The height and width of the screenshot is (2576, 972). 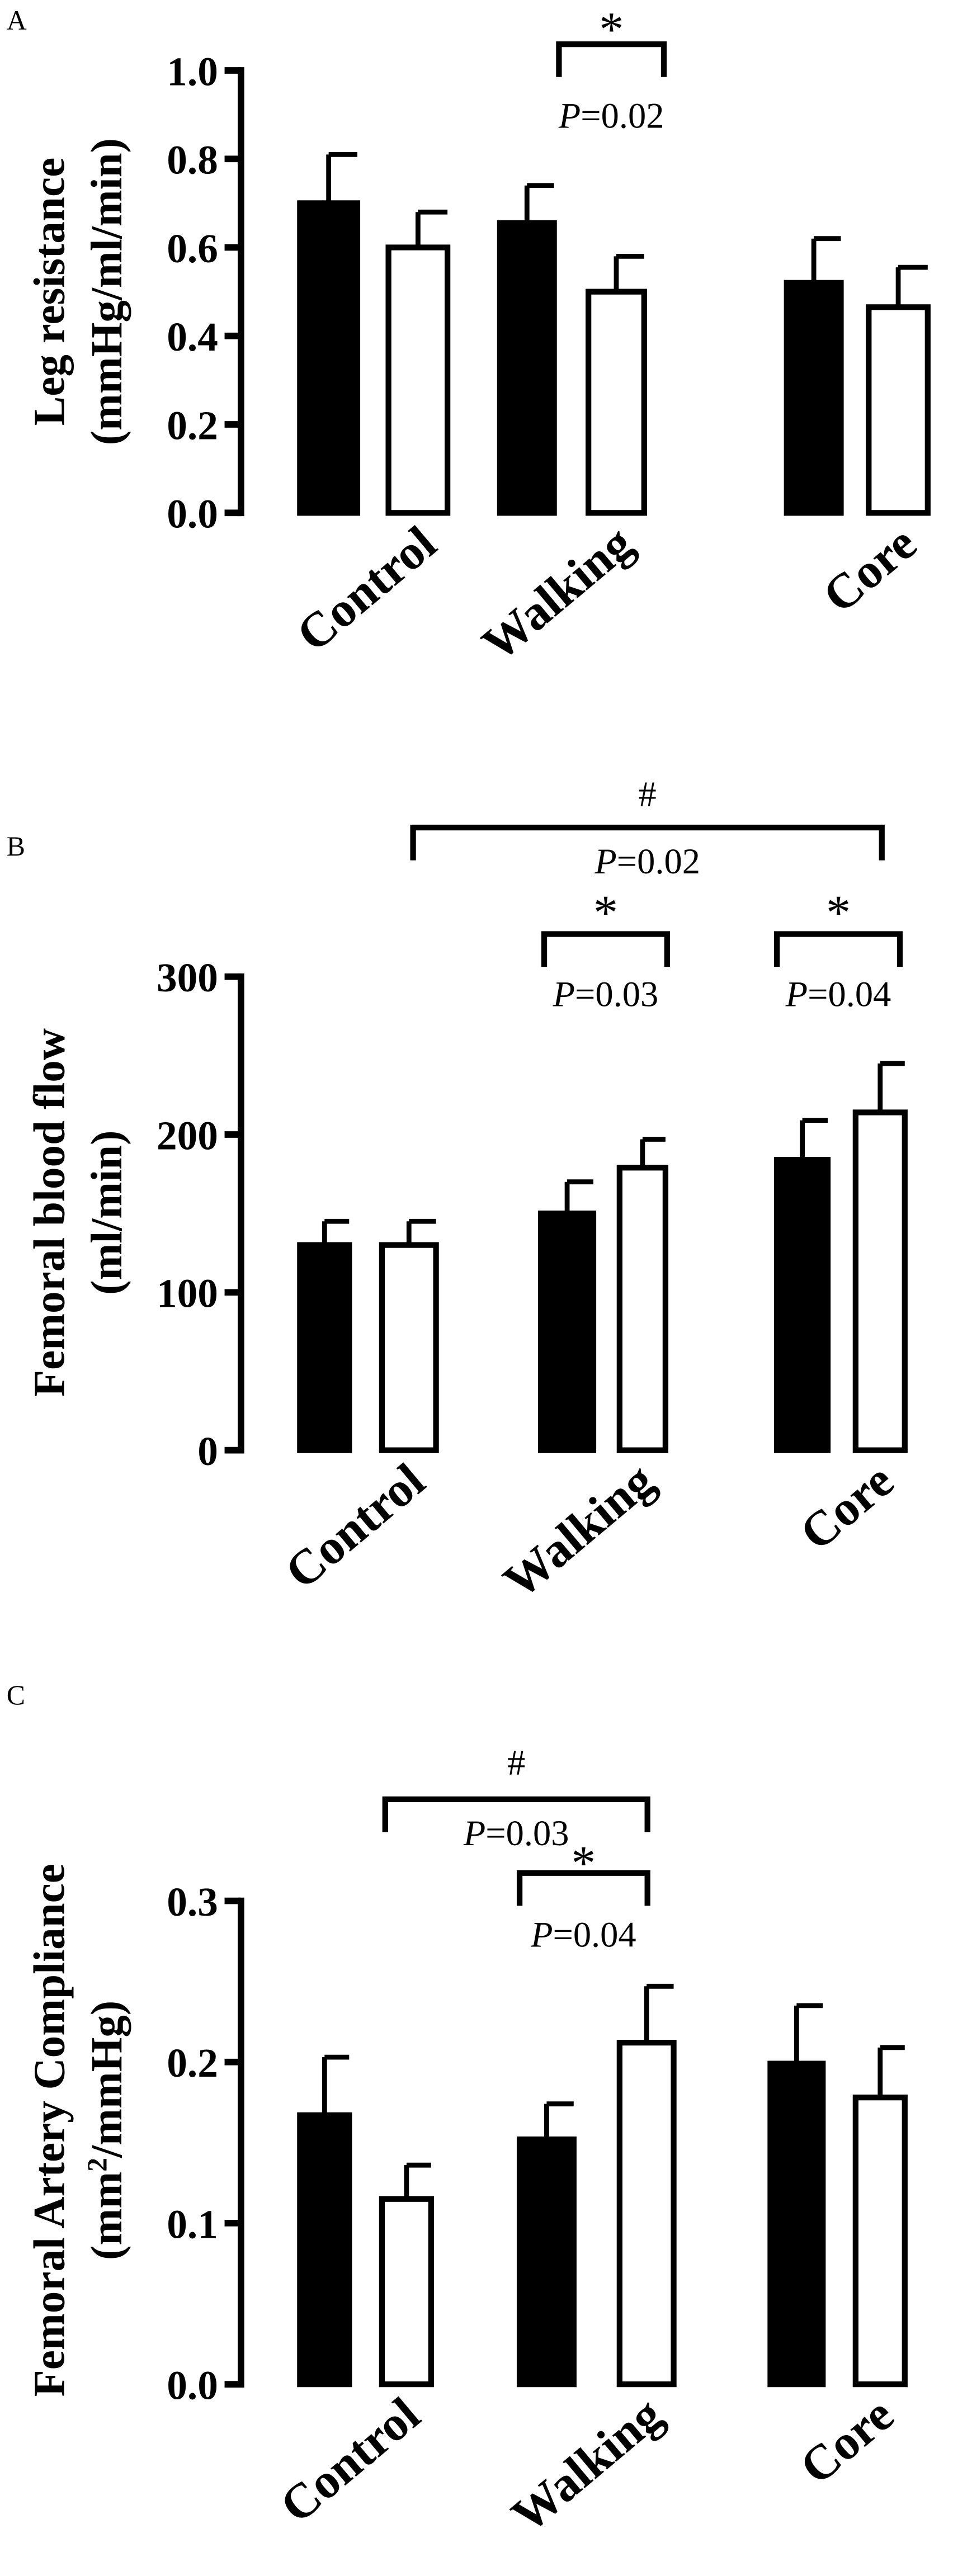 I want to click on panel-label: B, so click(x=16, y=846).